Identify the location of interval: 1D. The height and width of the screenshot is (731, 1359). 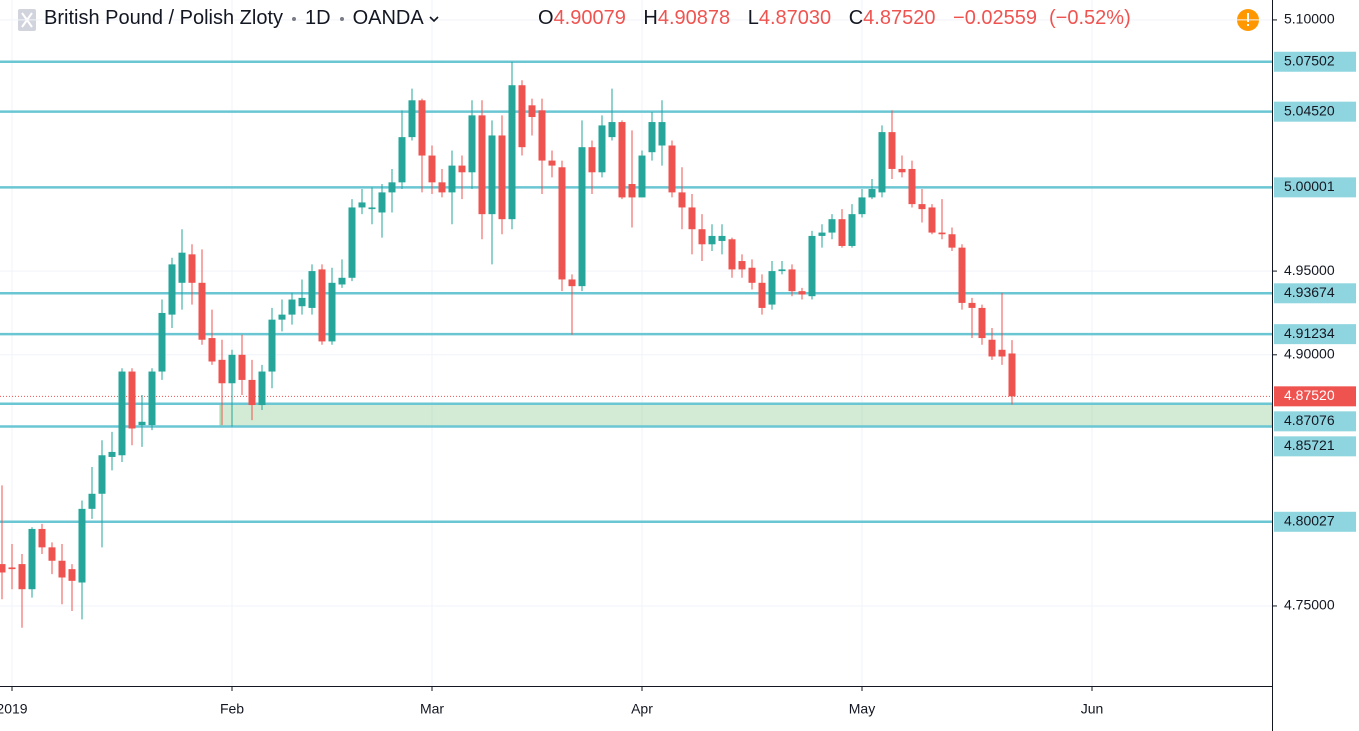
(318, 18).